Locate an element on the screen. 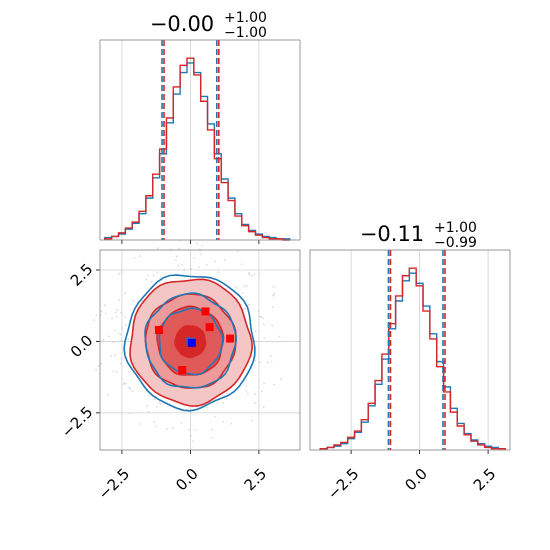  top-left-hist-title-upper: +1.00 is located at coordinates (245, 18).